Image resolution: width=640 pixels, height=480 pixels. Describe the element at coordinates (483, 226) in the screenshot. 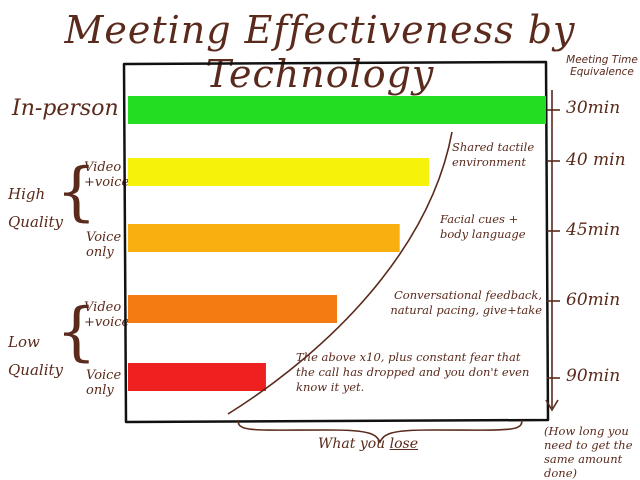

I see `annotation-facial: Facial cues + body language` at that location.